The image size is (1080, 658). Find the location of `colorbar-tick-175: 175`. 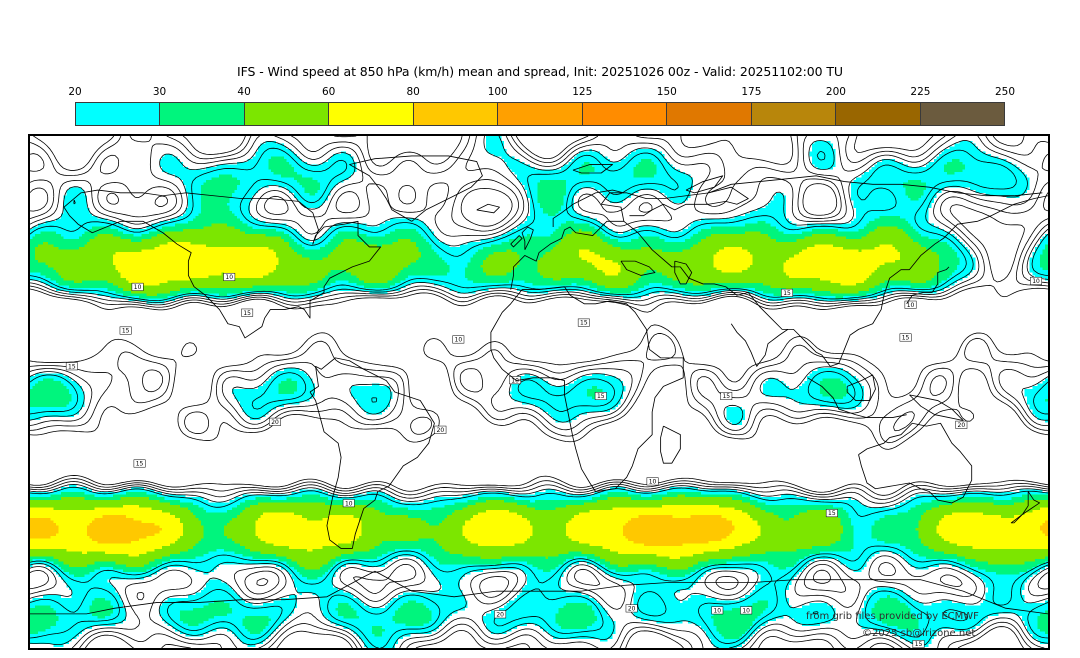

colorbar-tick-175: 175 is located at coordinates (751, 92).